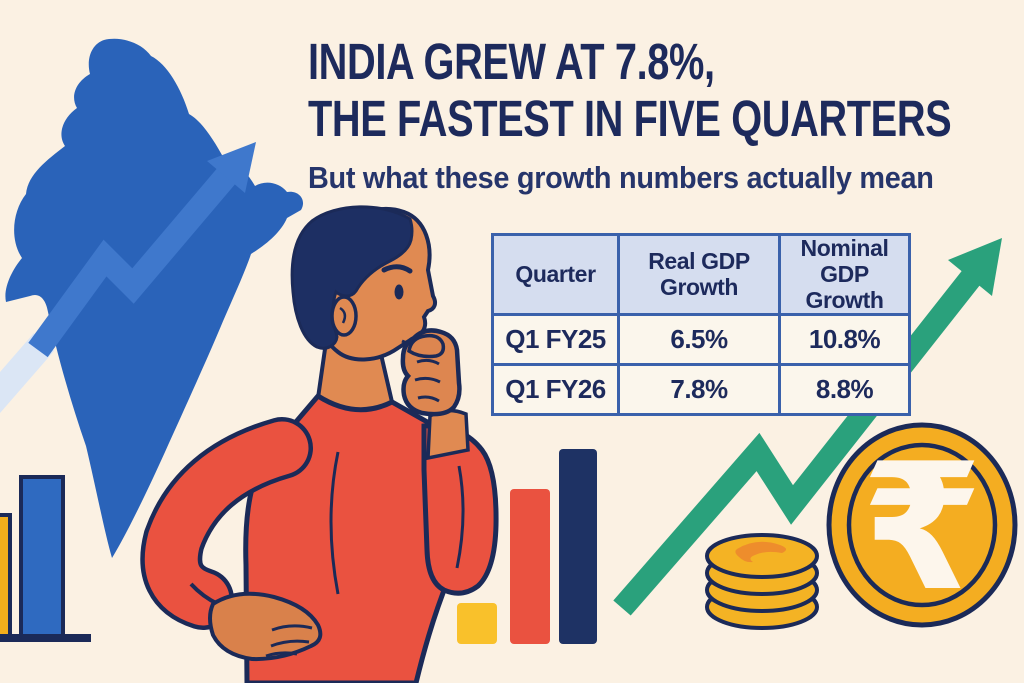  What do you see at coordinates (555, 340) in the screenshot?
I see `cell-quarter: Q1 FY25` at bounding box center [555, 340].